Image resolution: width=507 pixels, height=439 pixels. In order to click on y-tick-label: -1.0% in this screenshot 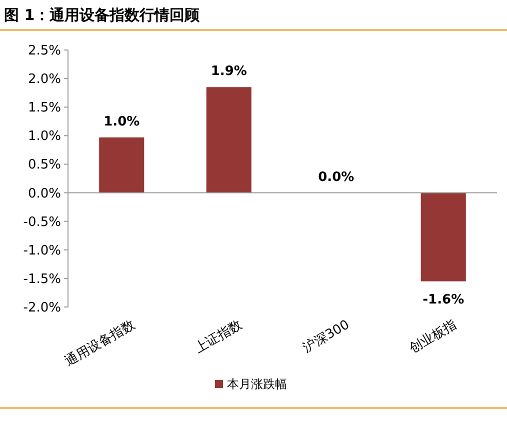, I will do `click(42, 250)`.